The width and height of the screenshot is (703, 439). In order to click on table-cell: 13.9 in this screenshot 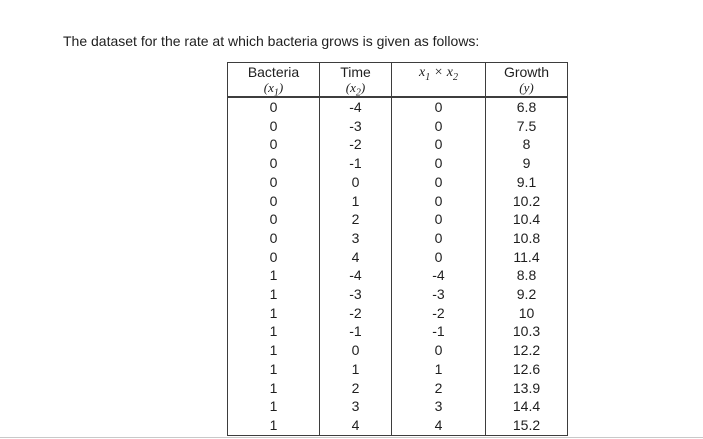, I will do `click(526, 388)`.